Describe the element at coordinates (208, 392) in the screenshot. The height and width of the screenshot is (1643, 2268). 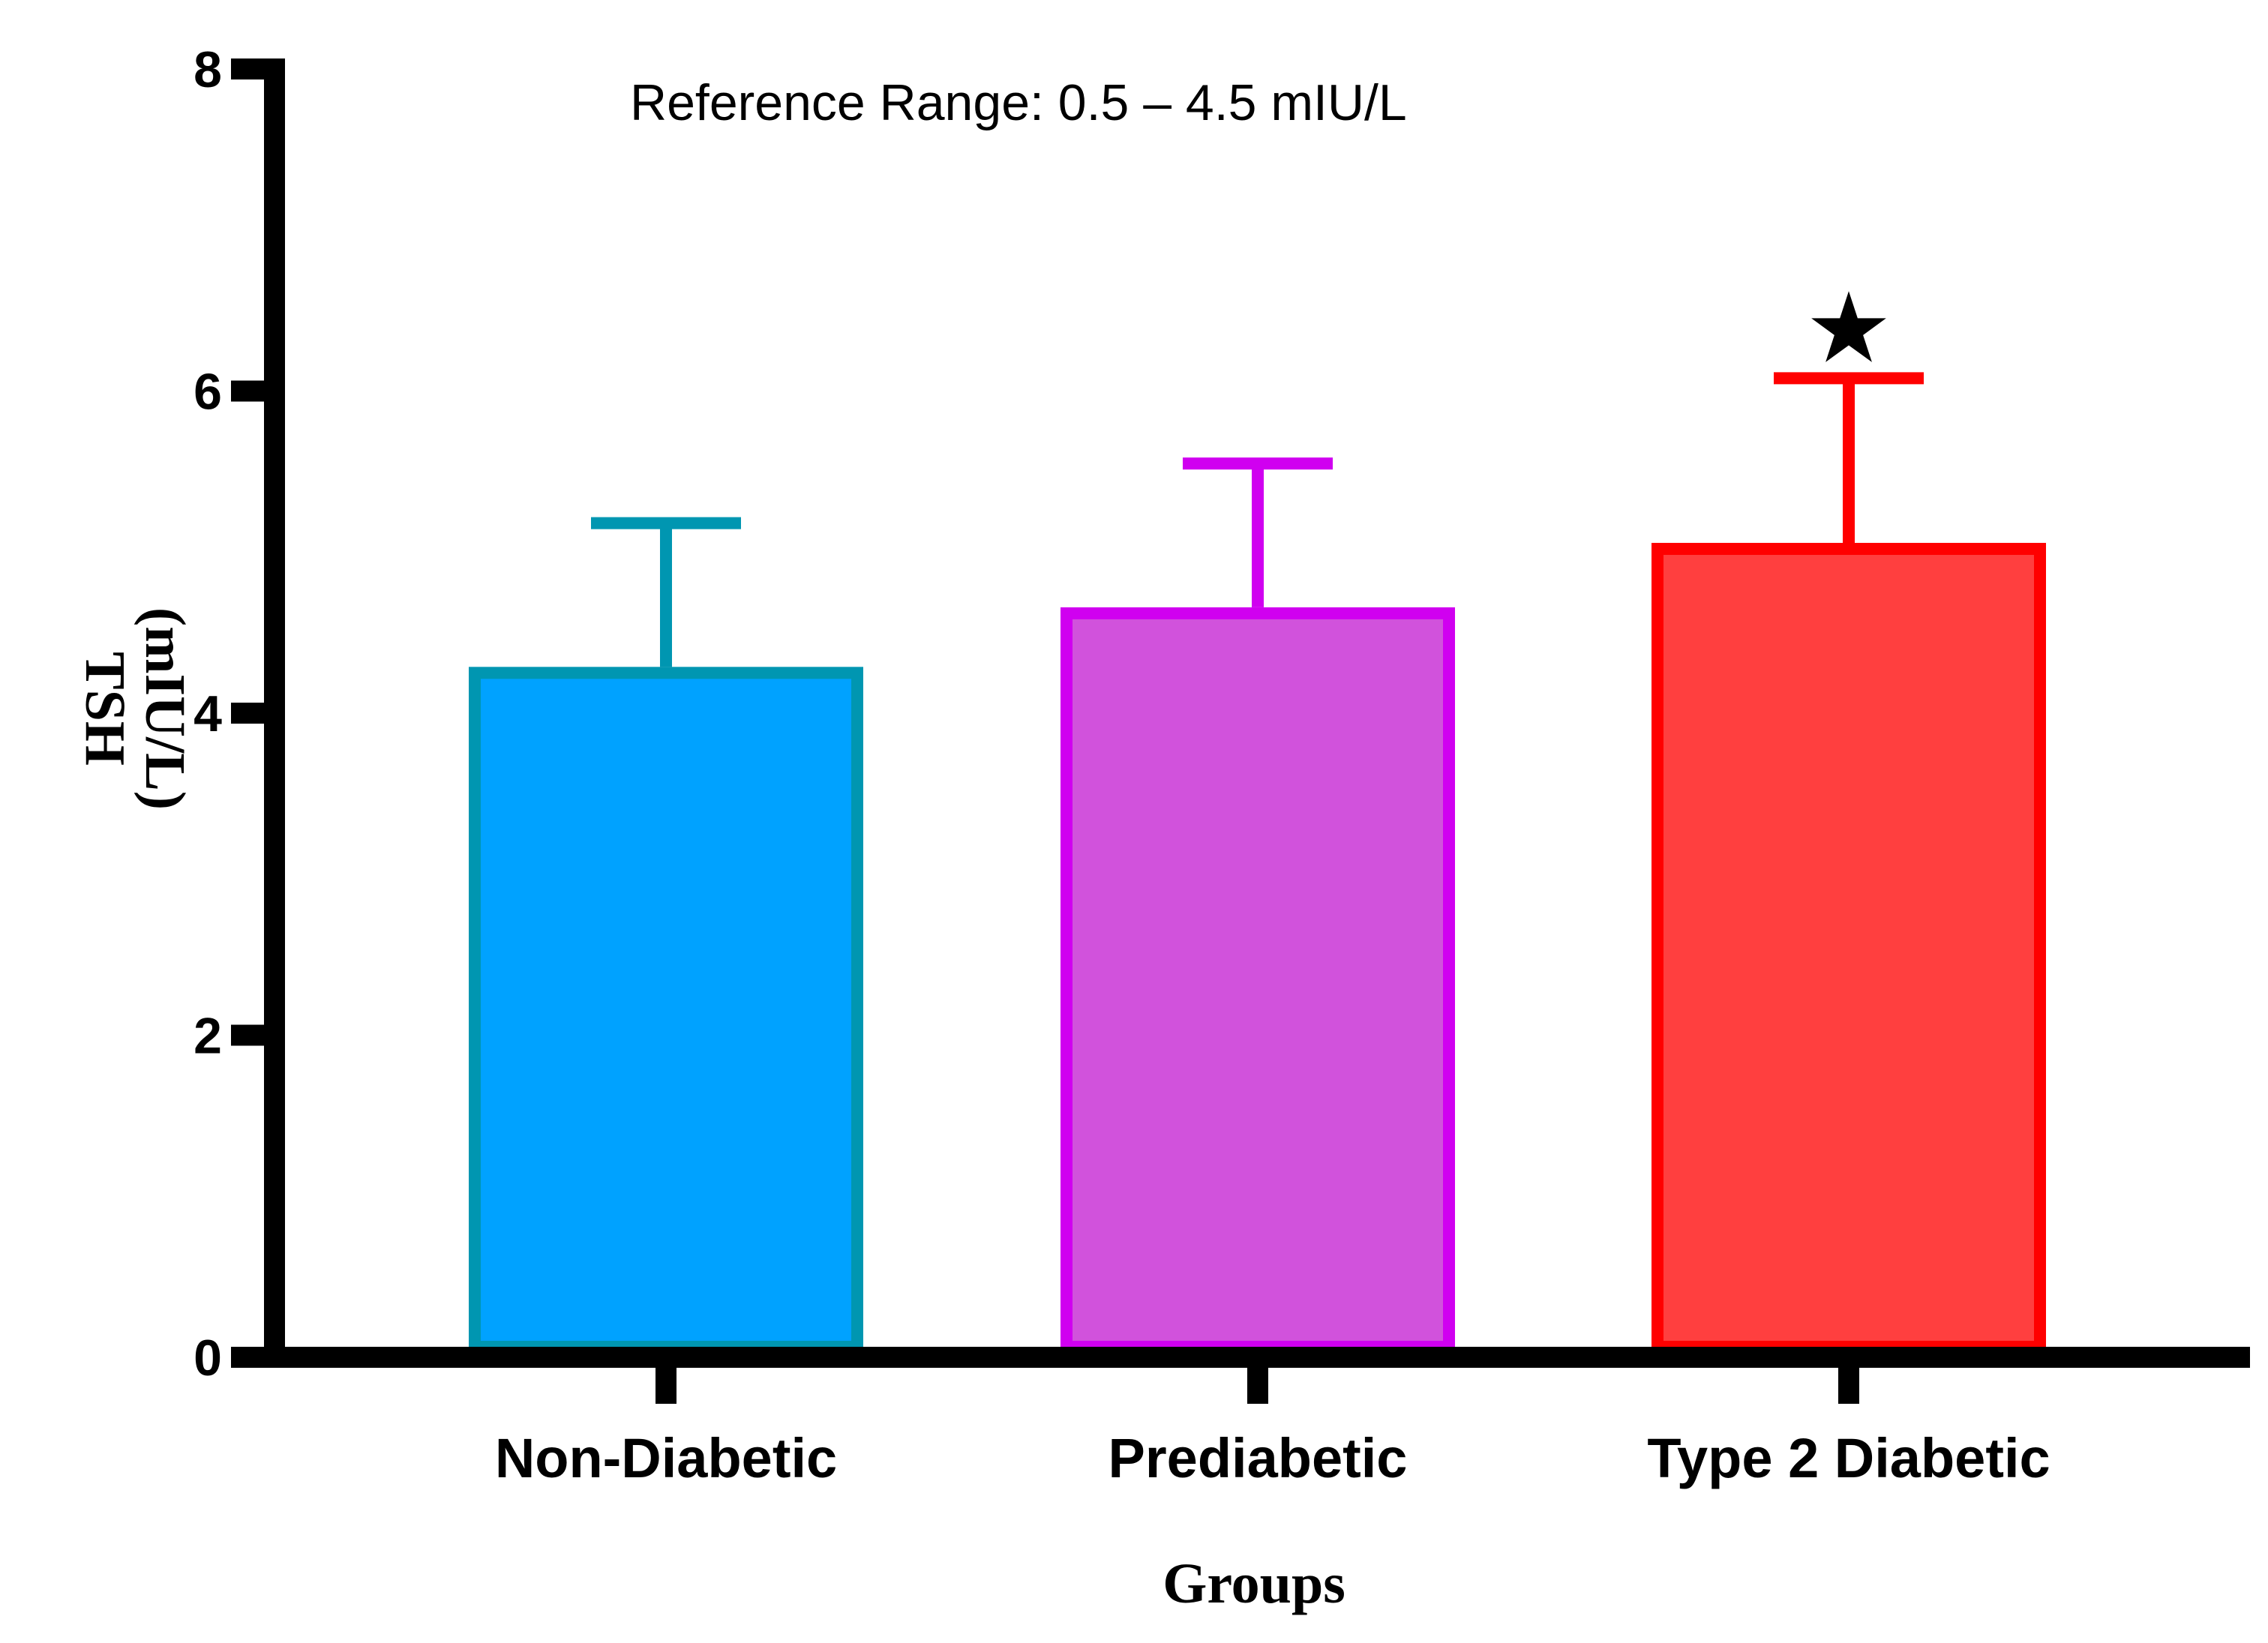
I see `y-tick-label-6: 6` at that location.